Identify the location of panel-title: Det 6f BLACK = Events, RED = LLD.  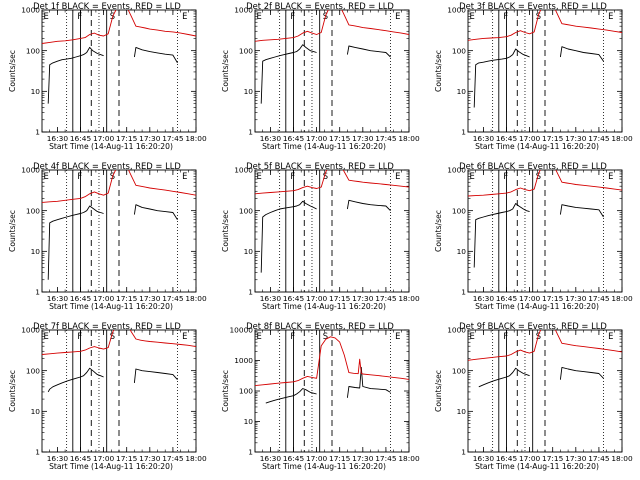
(533, 166).